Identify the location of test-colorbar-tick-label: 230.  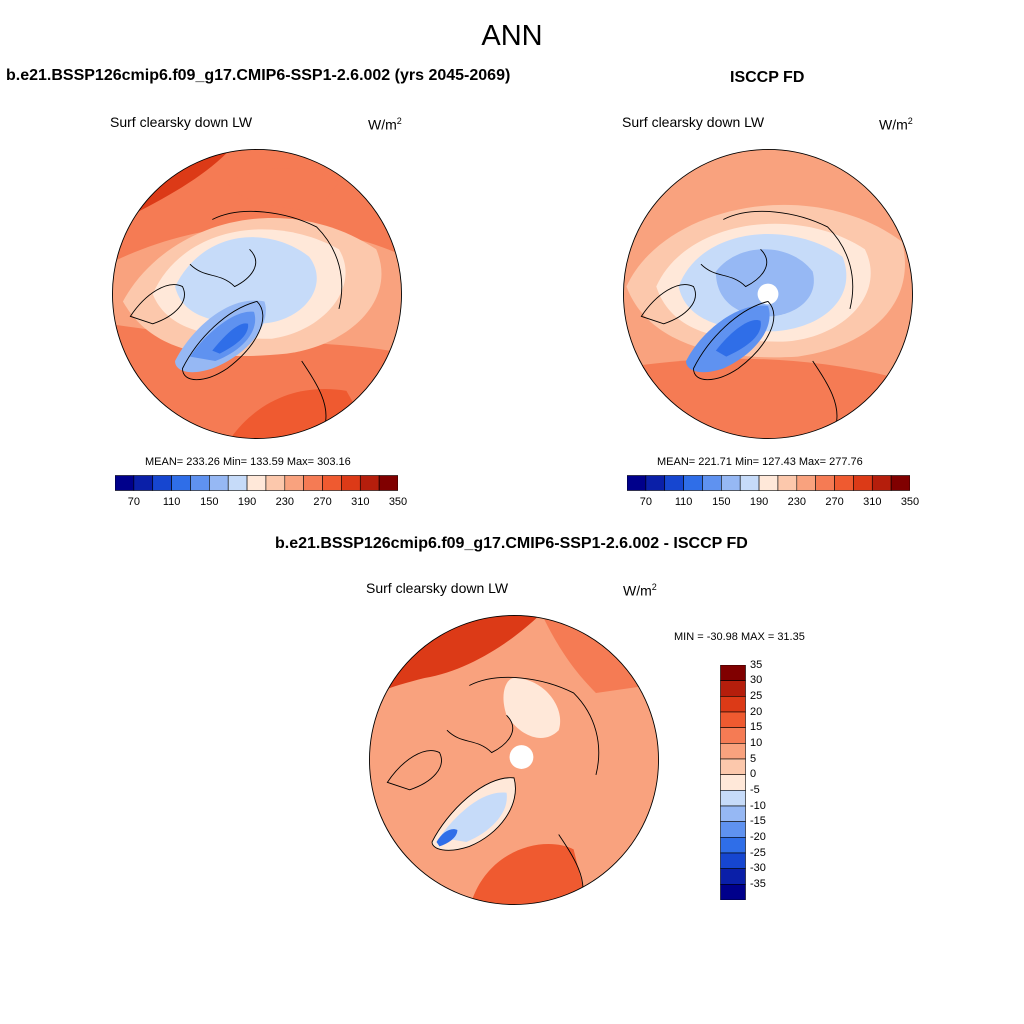
(284, 502).